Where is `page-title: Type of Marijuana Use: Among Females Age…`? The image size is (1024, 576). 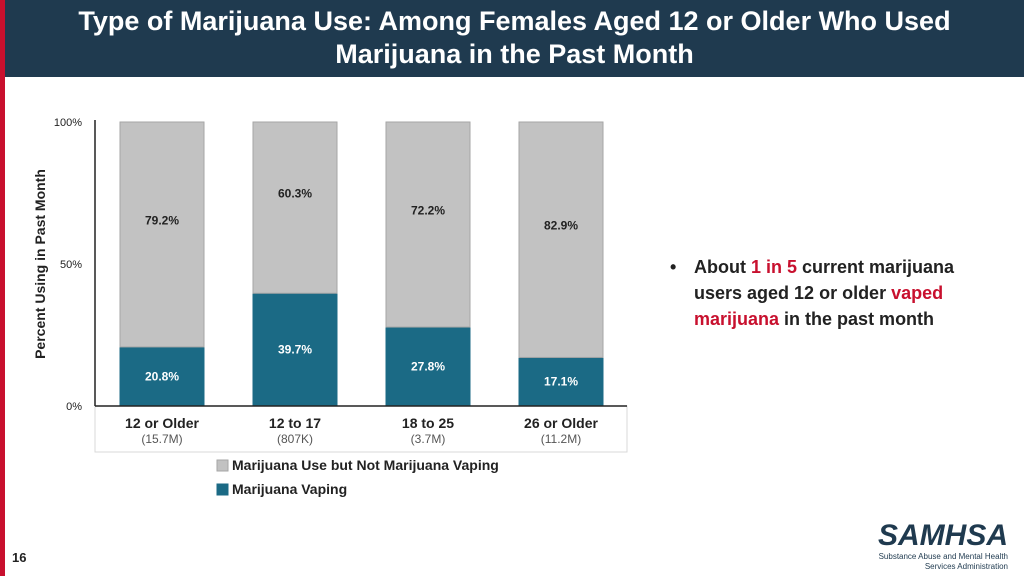 page-title: Type of Marijuana Use: Among Females Age… is located at coordinates (514, 35).